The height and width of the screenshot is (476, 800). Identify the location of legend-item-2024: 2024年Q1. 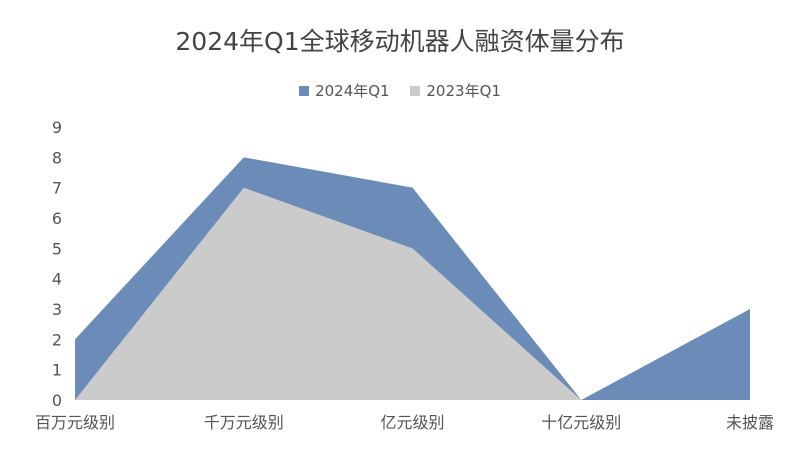
(344, 90).